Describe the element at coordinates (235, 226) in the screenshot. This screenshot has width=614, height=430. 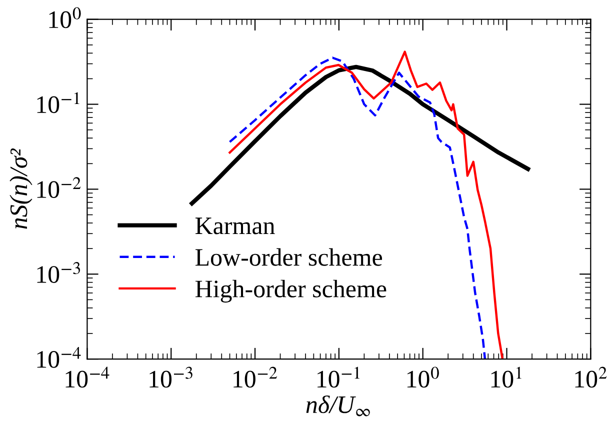
I see `legend-label: Karman` at that location.